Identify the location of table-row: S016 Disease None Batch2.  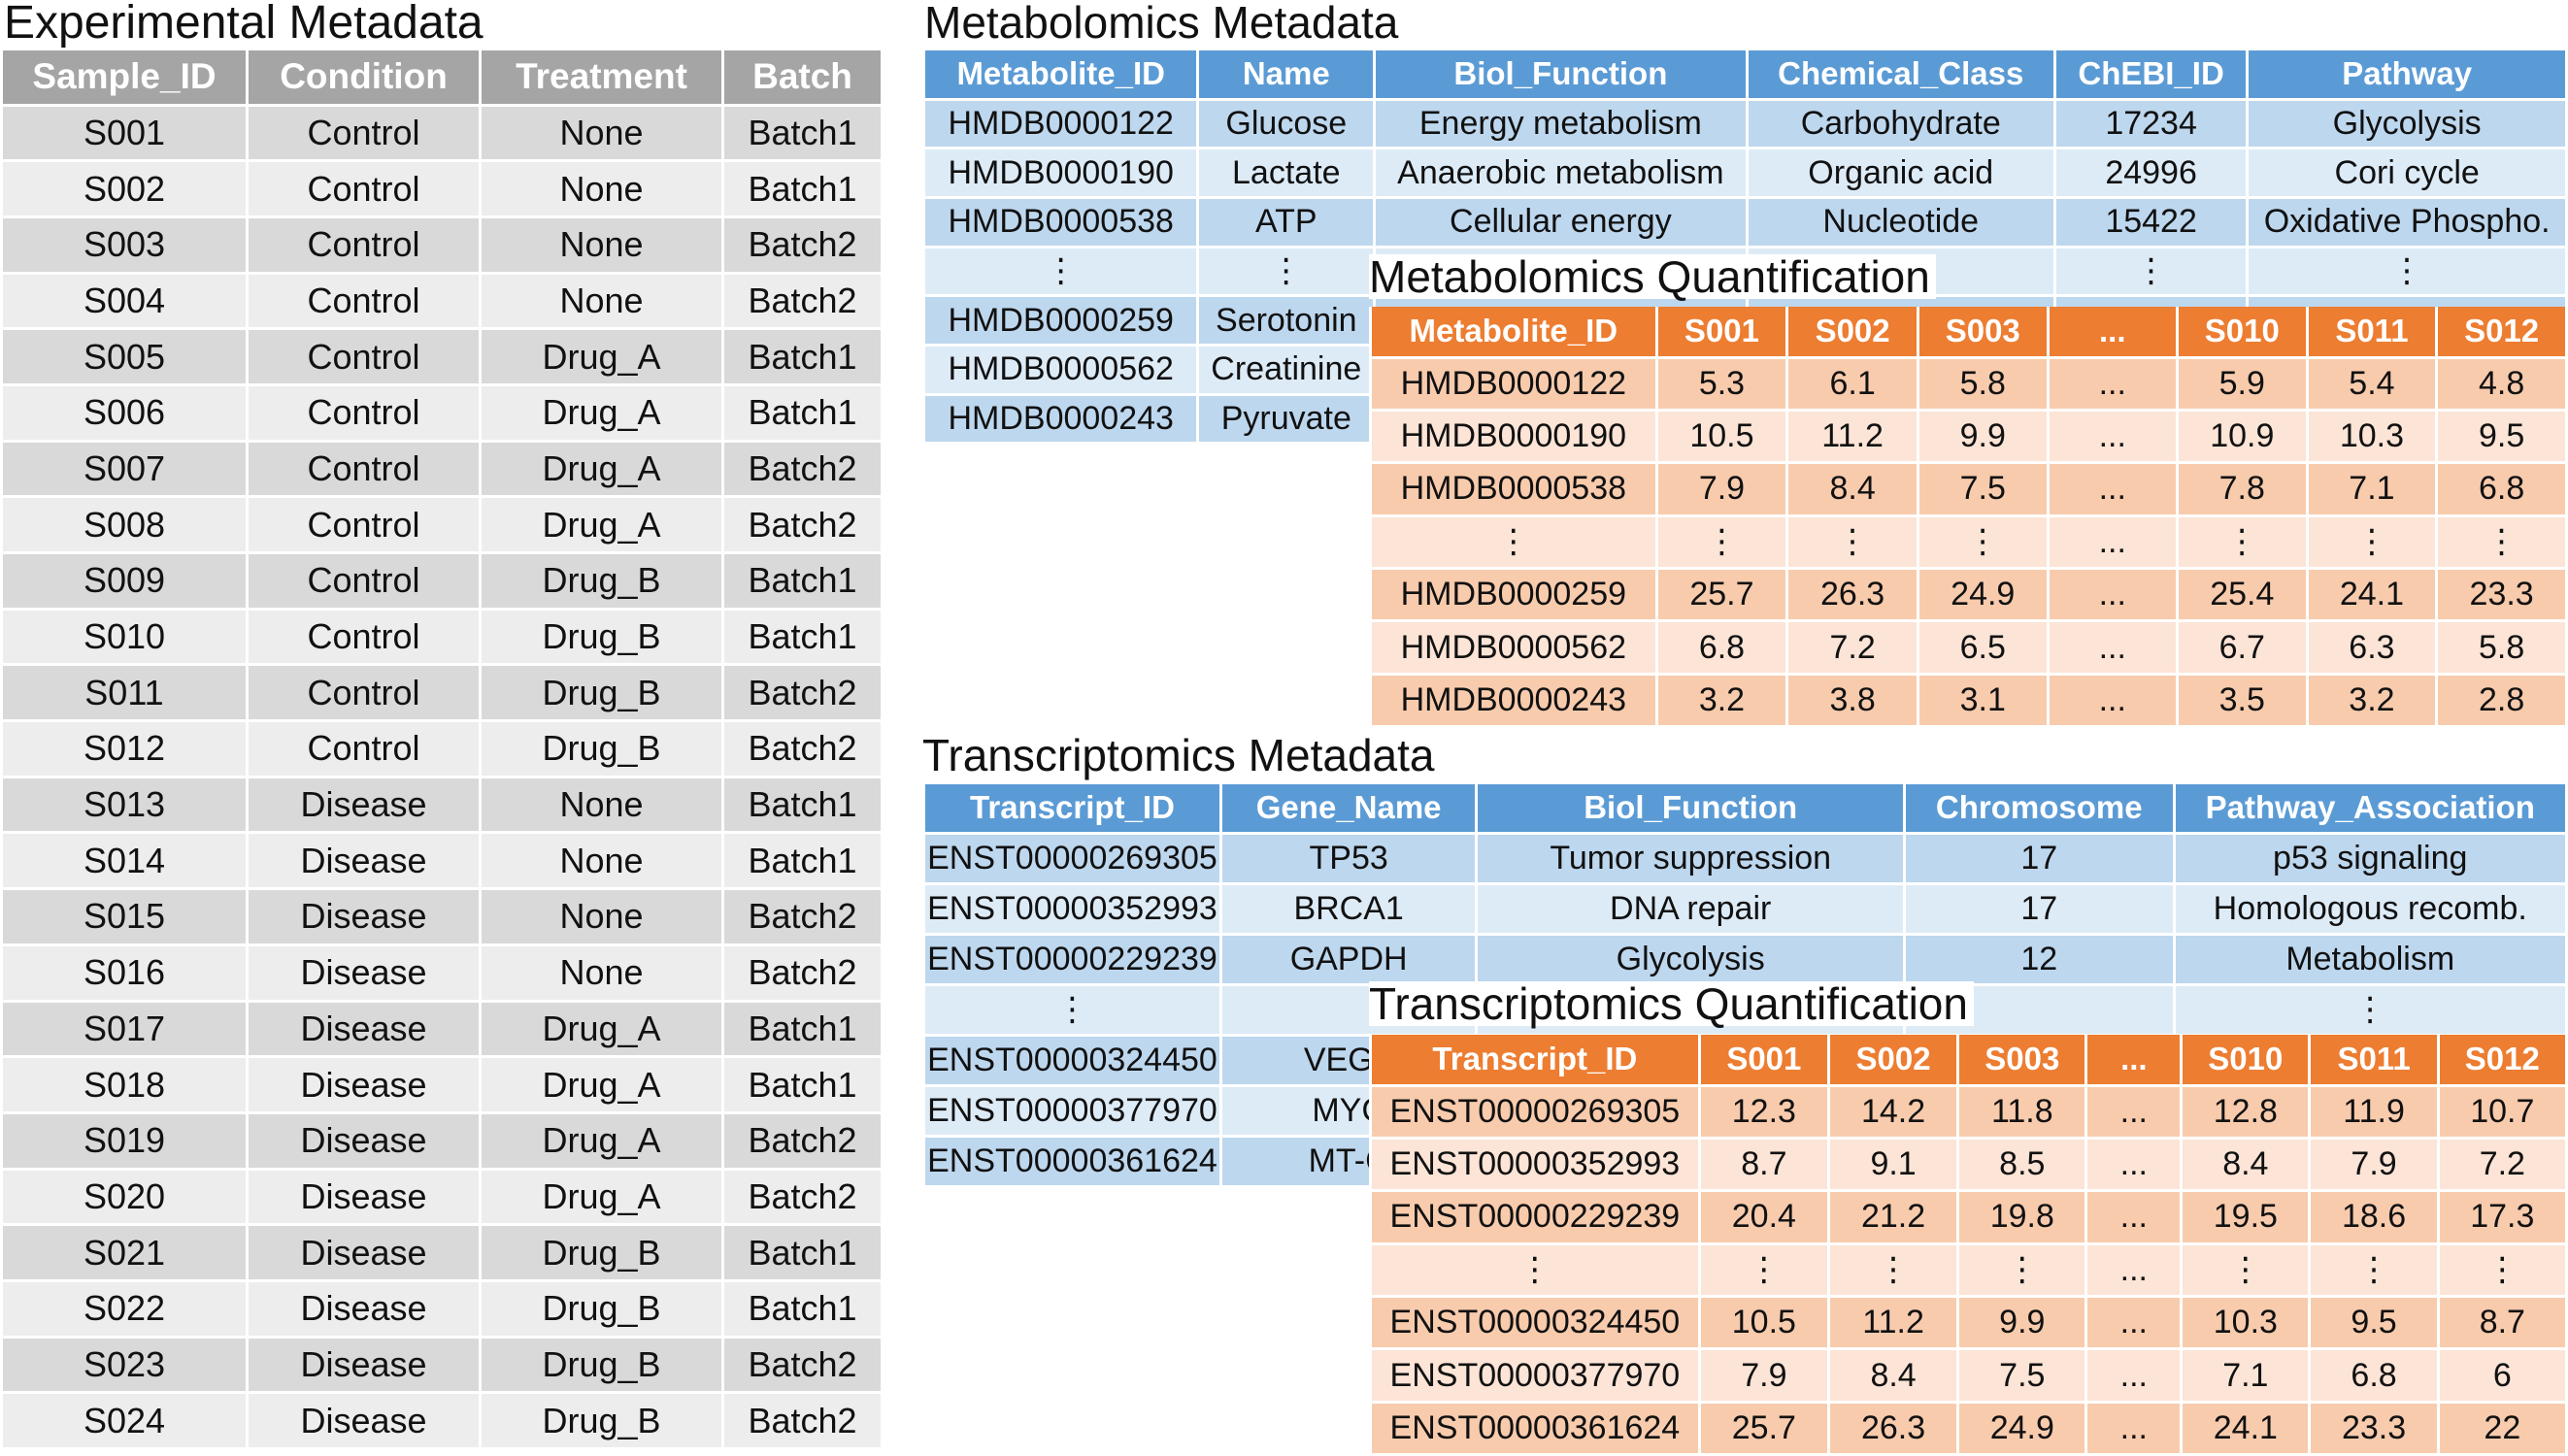
(442, 973).